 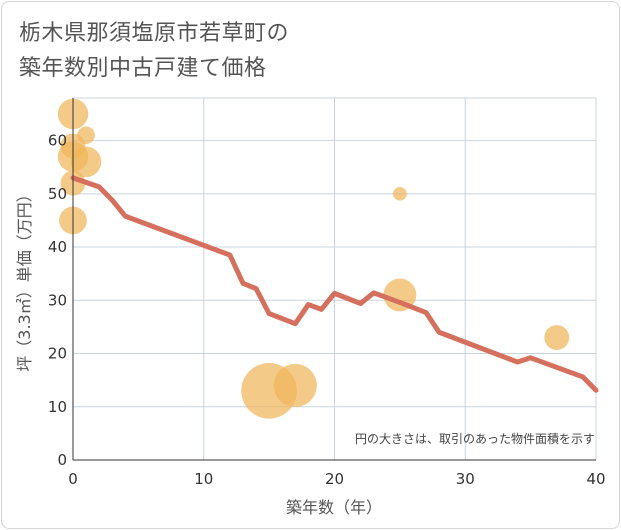 I want to click on y-tick-label: 60, so click(x=57, y=141).